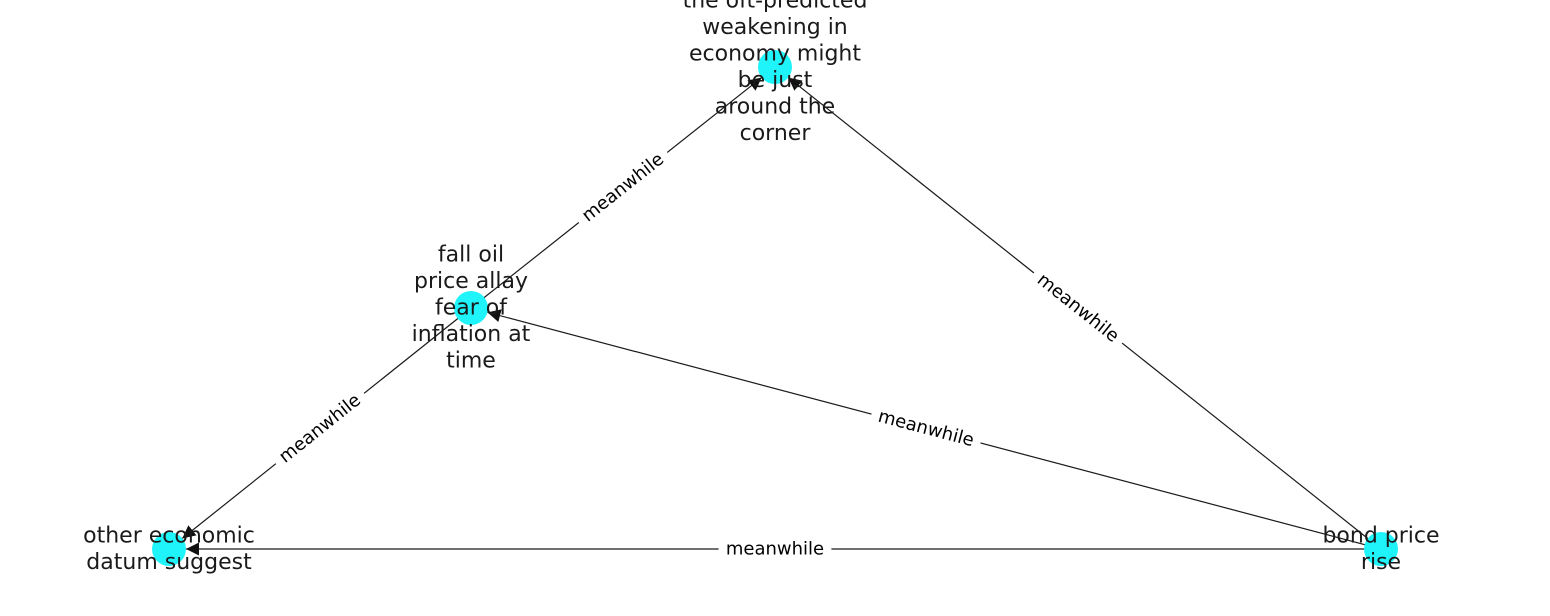 Image resolution: width=1550 pixels, height=616 pixels. I want to click on node-label: bond price rise, so click(1380, 549).